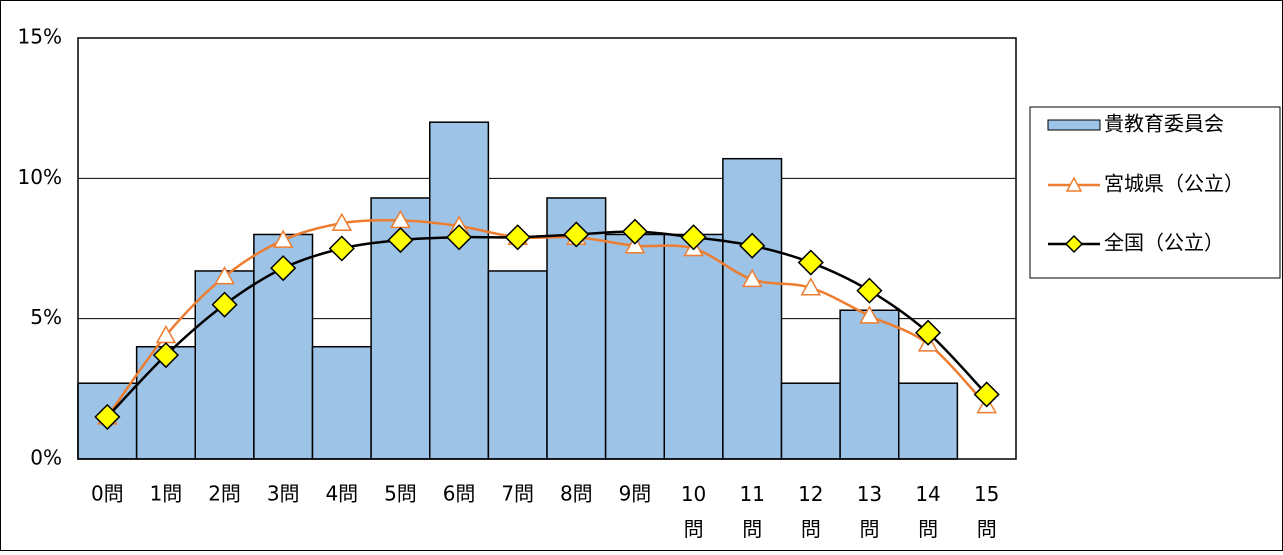 Image resolution: width=1283 pixels, height=555 pixels. I want to click on x-tick-label: 0問, so click(107, 494).